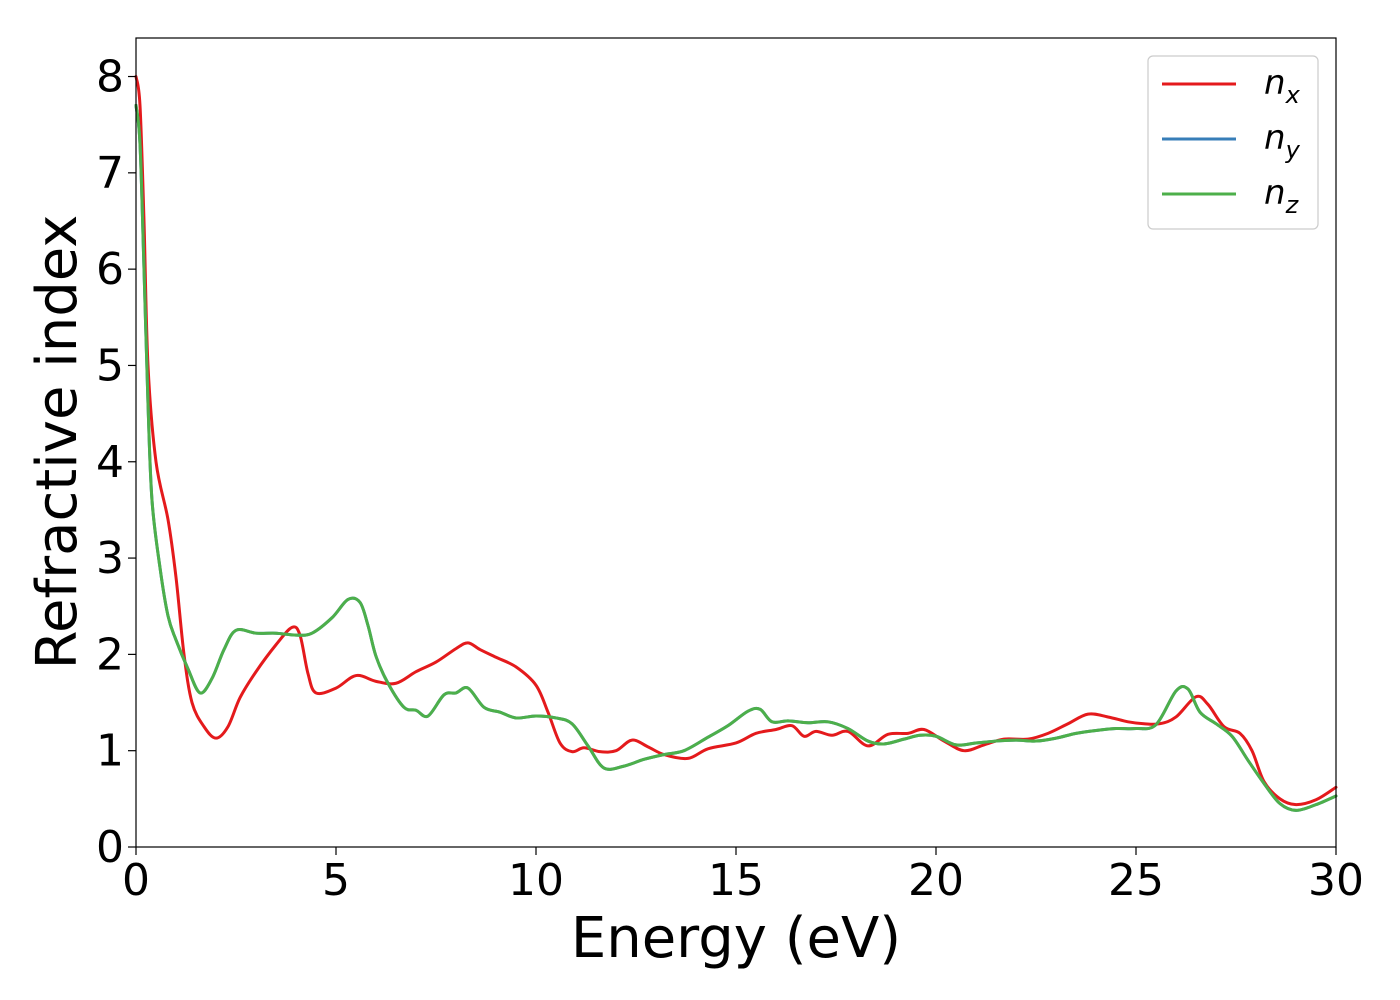 This screenshot has width=1400, height=1000. Describe the element at coordinates (110, 558) in the screenshot. I see `y-tick-label: 3` at that location.